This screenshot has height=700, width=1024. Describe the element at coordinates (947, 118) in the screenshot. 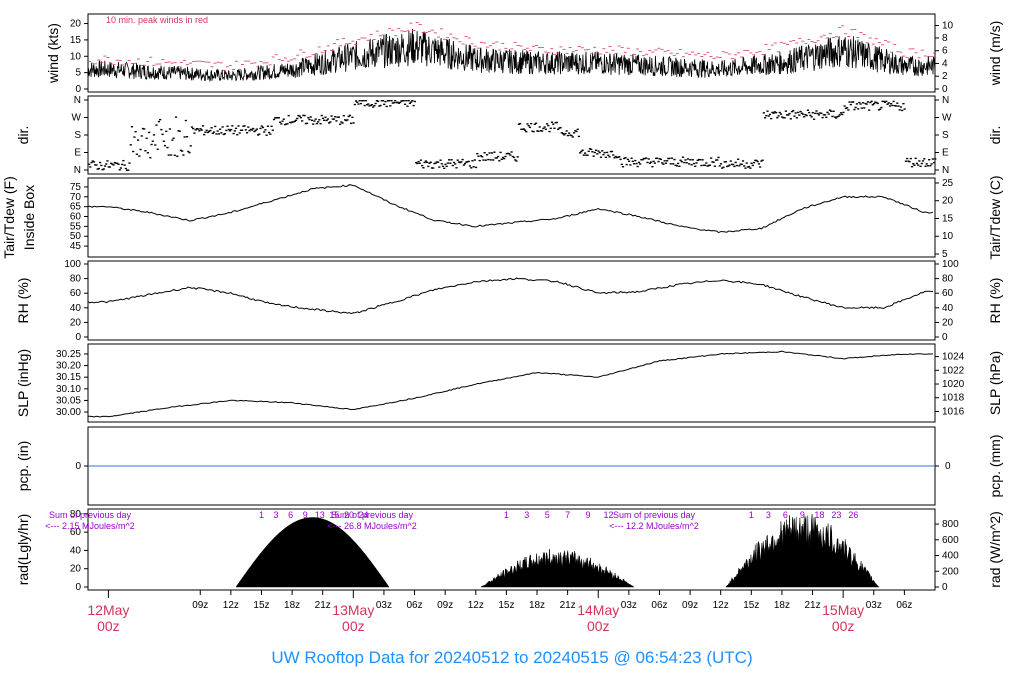

I see `dir-axis-right-label: W` at that location.